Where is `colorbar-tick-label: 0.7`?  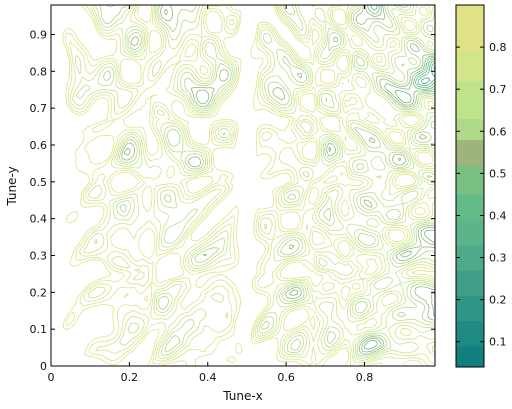 colorbar-tick-label: 0.7 is located at coordinates (498, 89).